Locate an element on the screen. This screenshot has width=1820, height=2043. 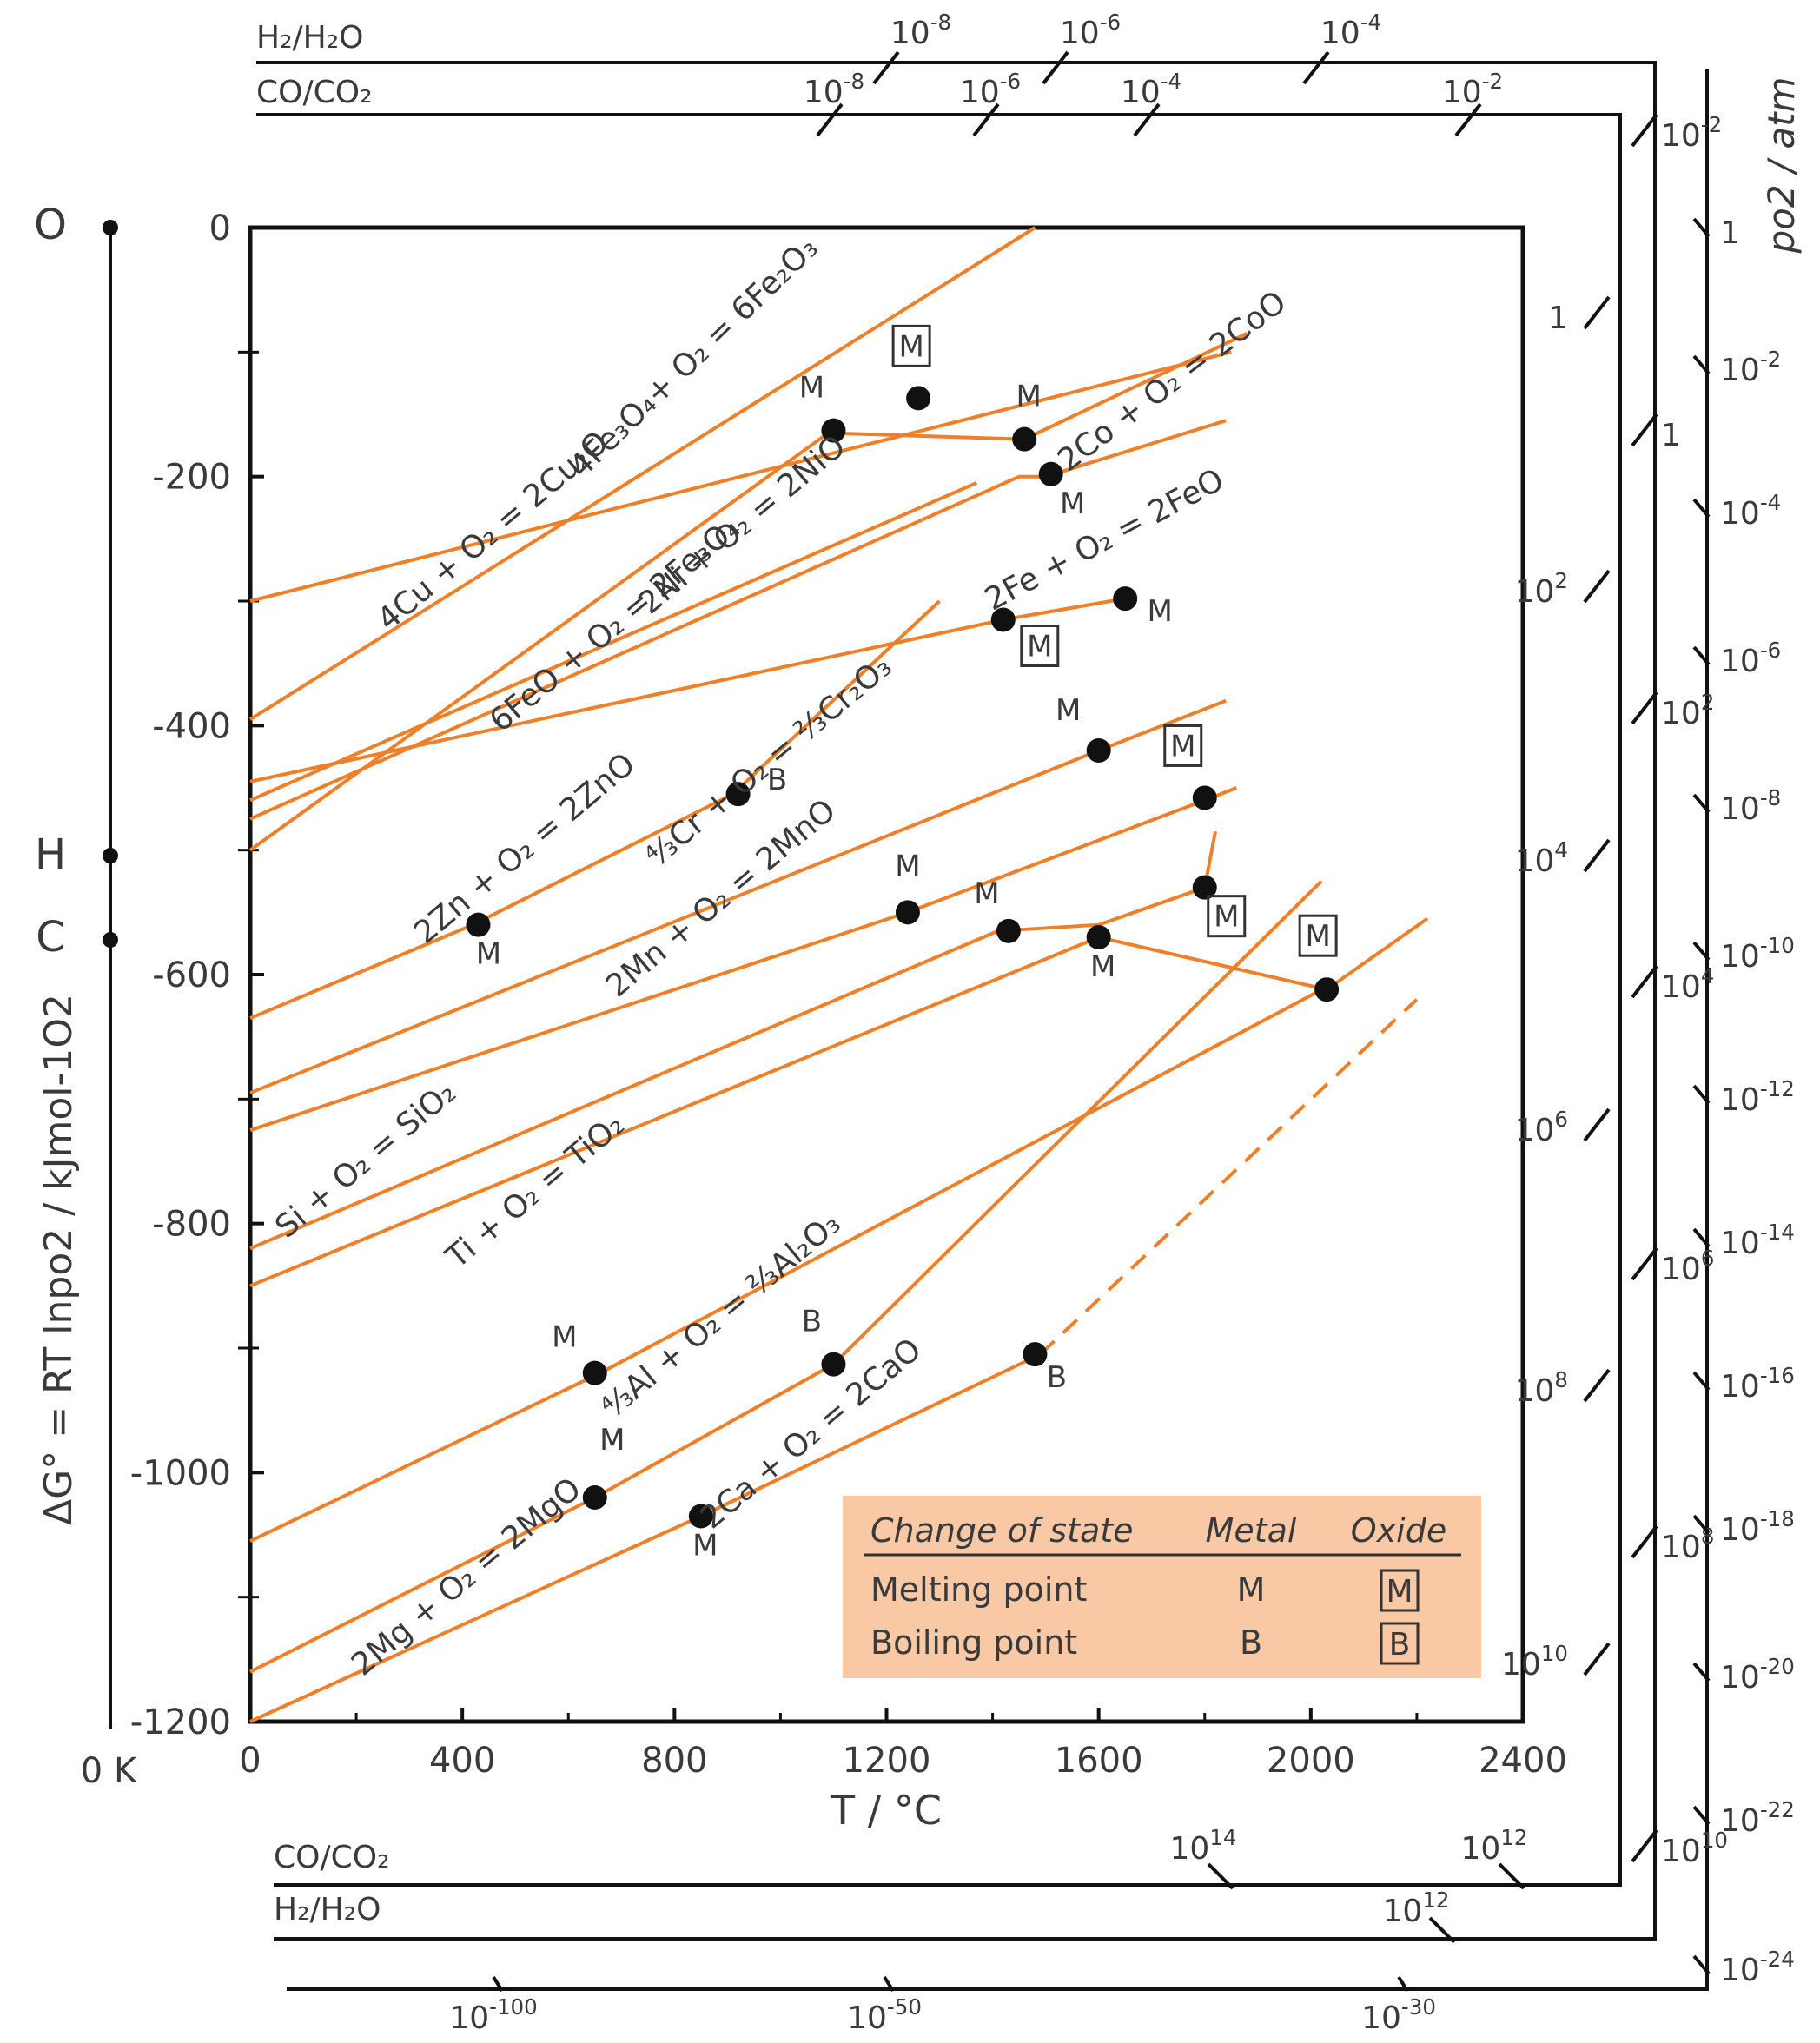
right-po2-tick-label: 10⁻⁶ is located at coordinates (1750, 659).